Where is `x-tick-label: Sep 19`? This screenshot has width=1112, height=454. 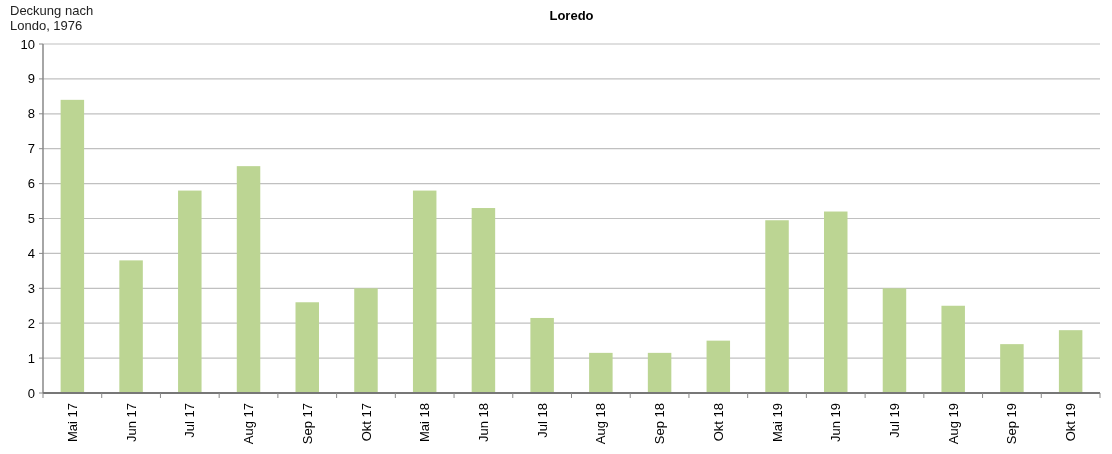
x-tick-label: Sep 19 is located at coordinates (1012, 424).